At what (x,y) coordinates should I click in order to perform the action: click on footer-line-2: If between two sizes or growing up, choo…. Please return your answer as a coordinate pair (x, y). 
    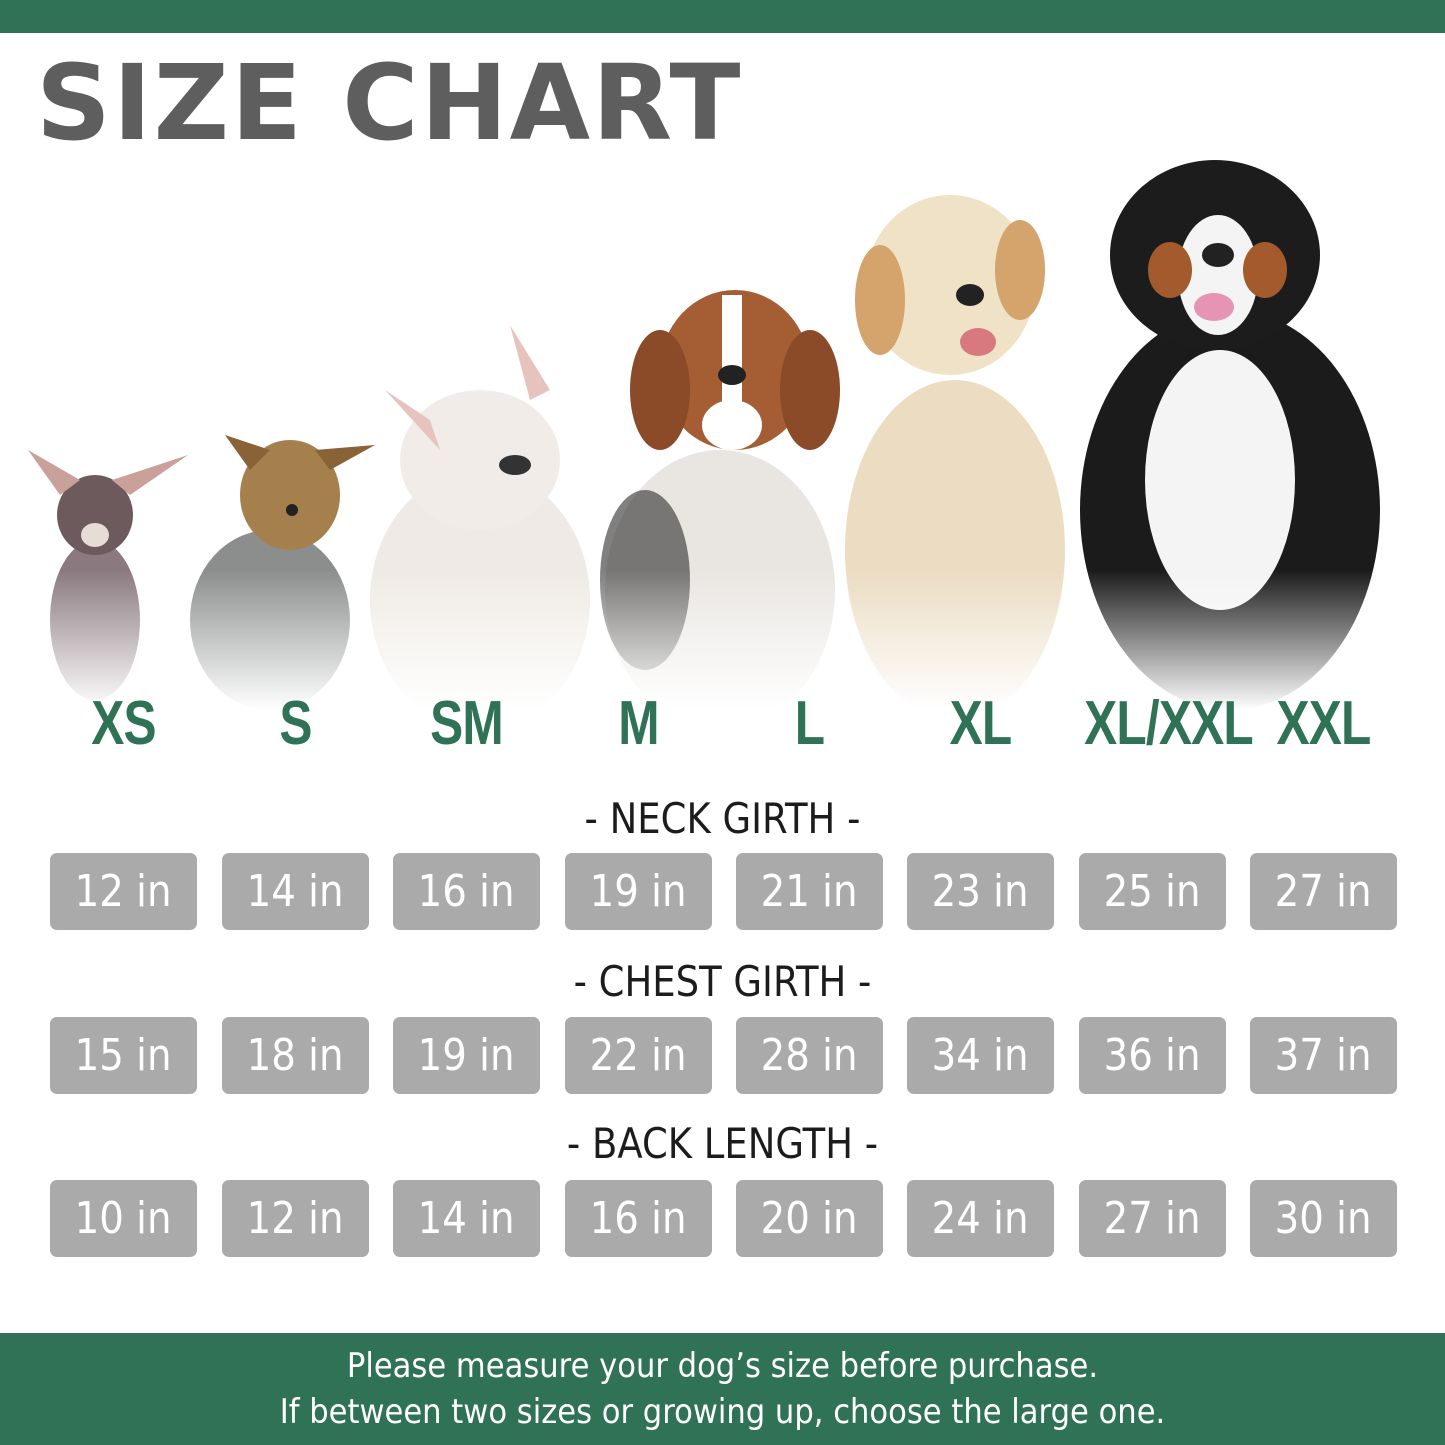
    Looking at the image, I should click on (722, 1412).